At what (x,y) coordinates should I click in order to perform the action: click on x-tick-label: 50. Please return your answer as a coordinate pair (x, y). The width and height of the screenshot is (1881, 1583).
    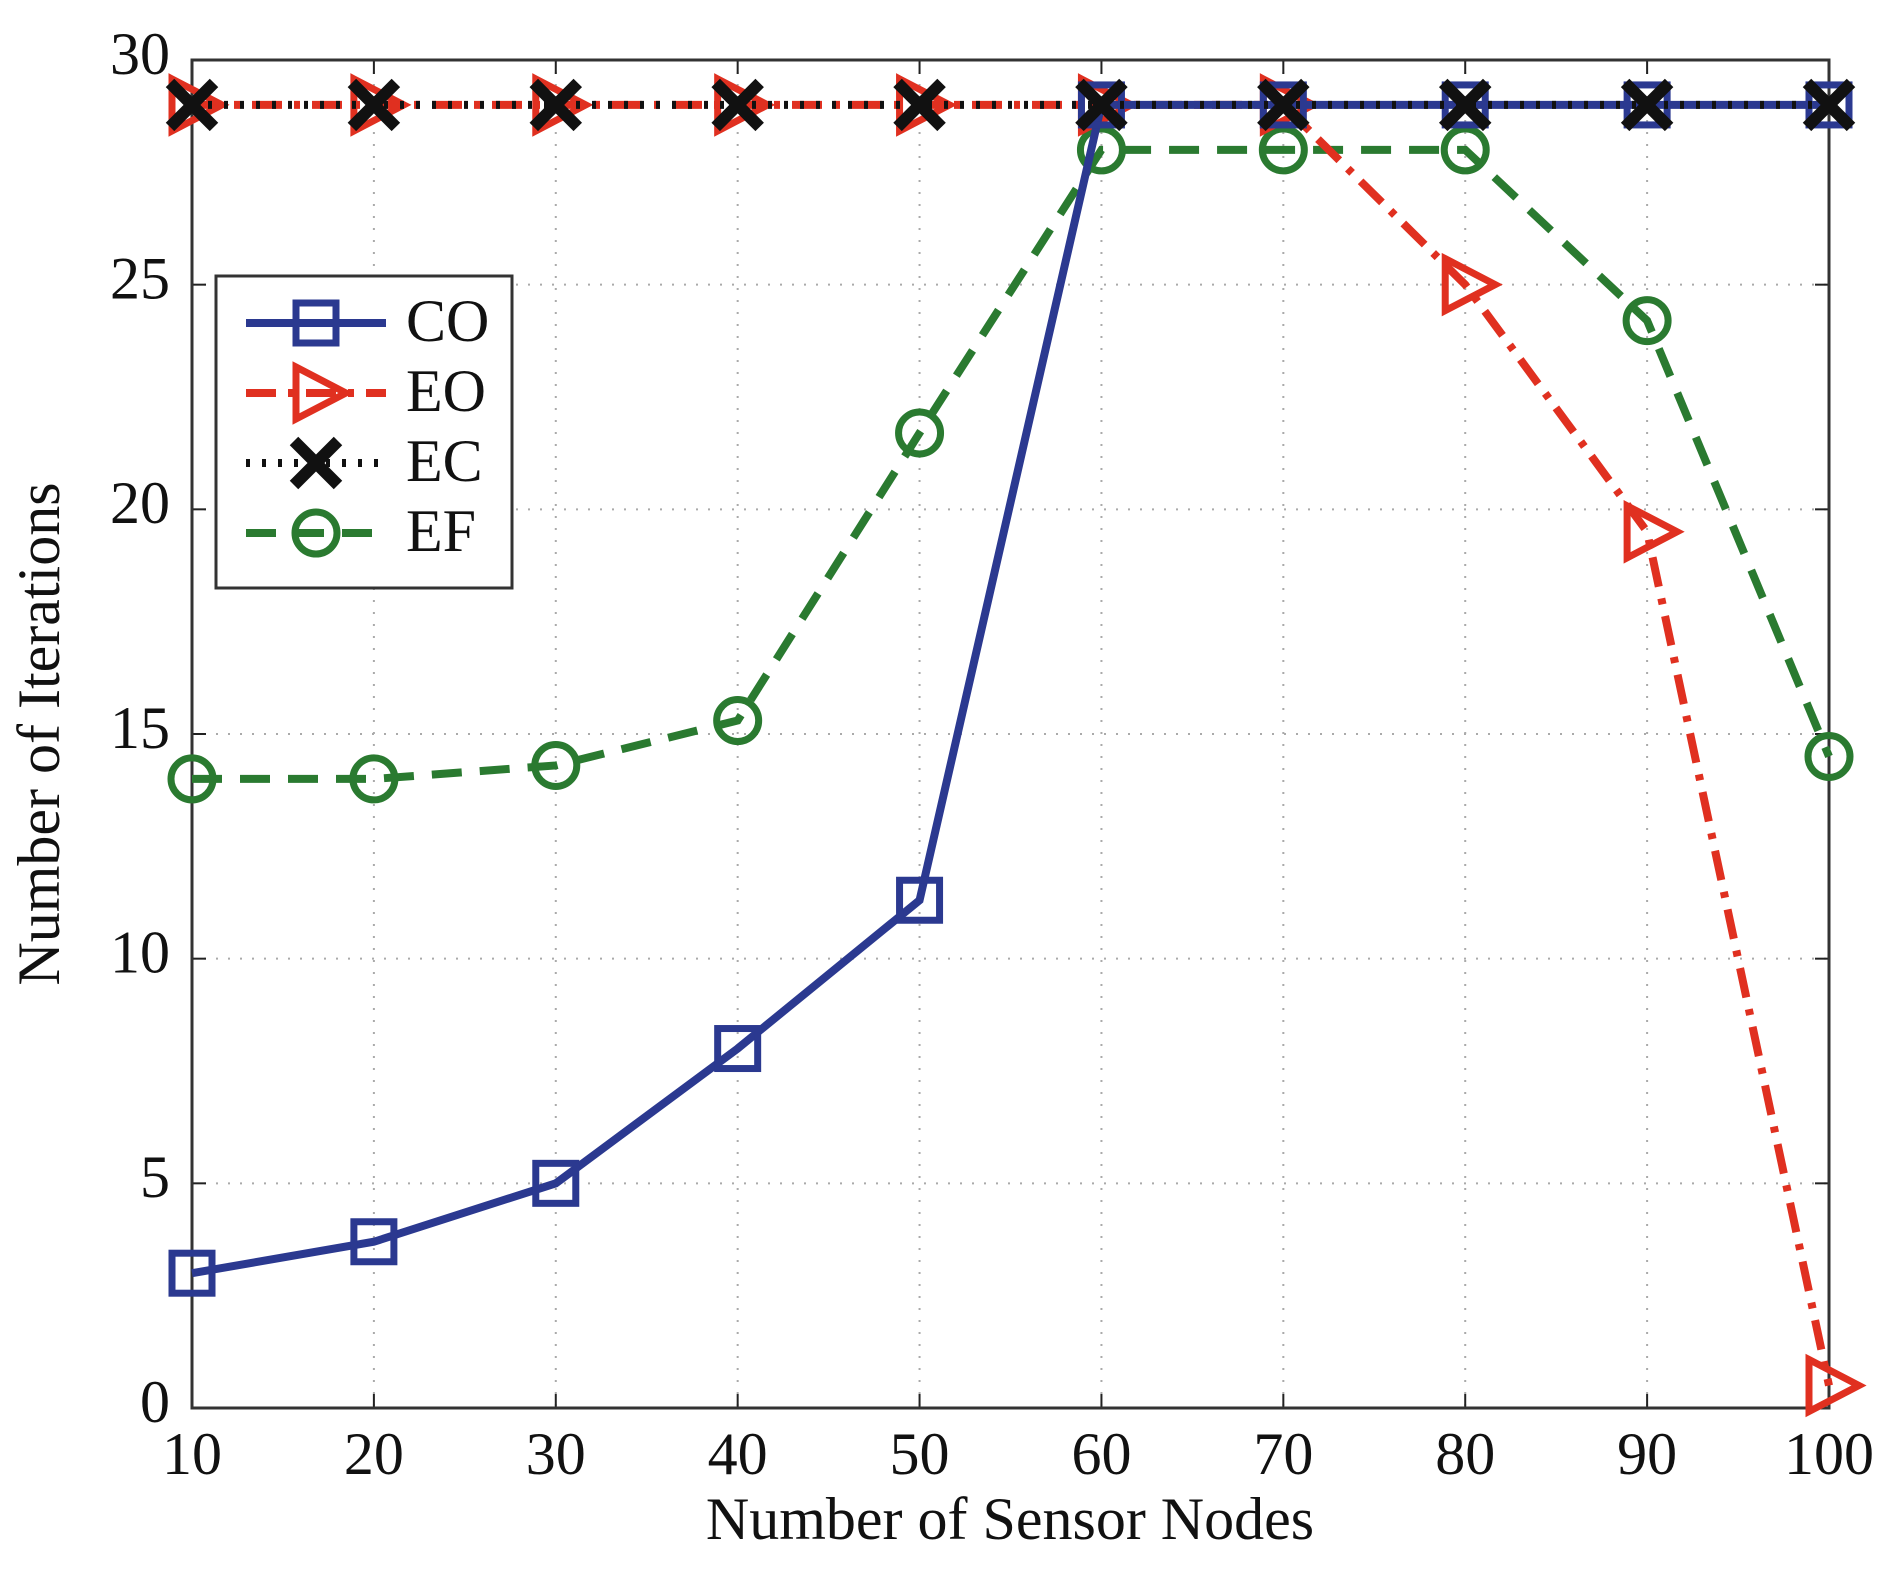
    Looking at the image, I should click on (920, 1454).